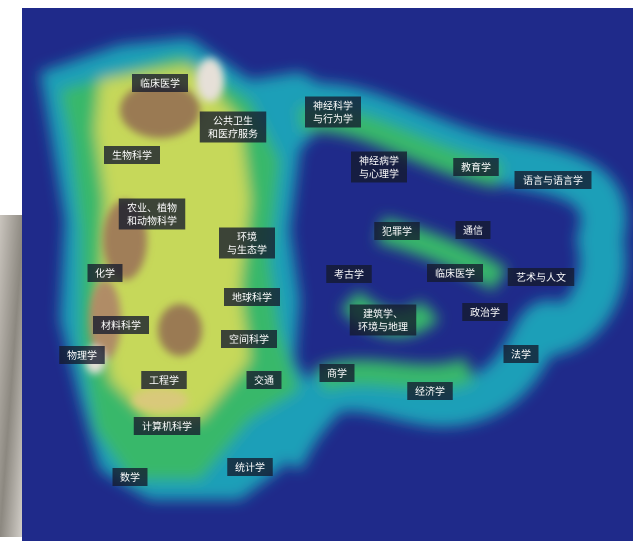 The height and width of the screenshot is (541, 633). I want to click on map-label: 生物科学, so click(132, 155).